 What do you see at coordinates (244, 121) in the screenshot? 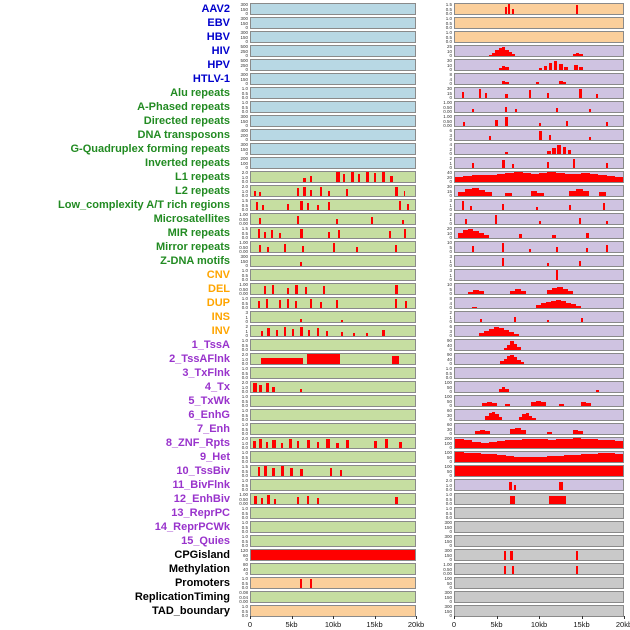
I see `y-tick-label: 150` at bounding box center [244, 121].